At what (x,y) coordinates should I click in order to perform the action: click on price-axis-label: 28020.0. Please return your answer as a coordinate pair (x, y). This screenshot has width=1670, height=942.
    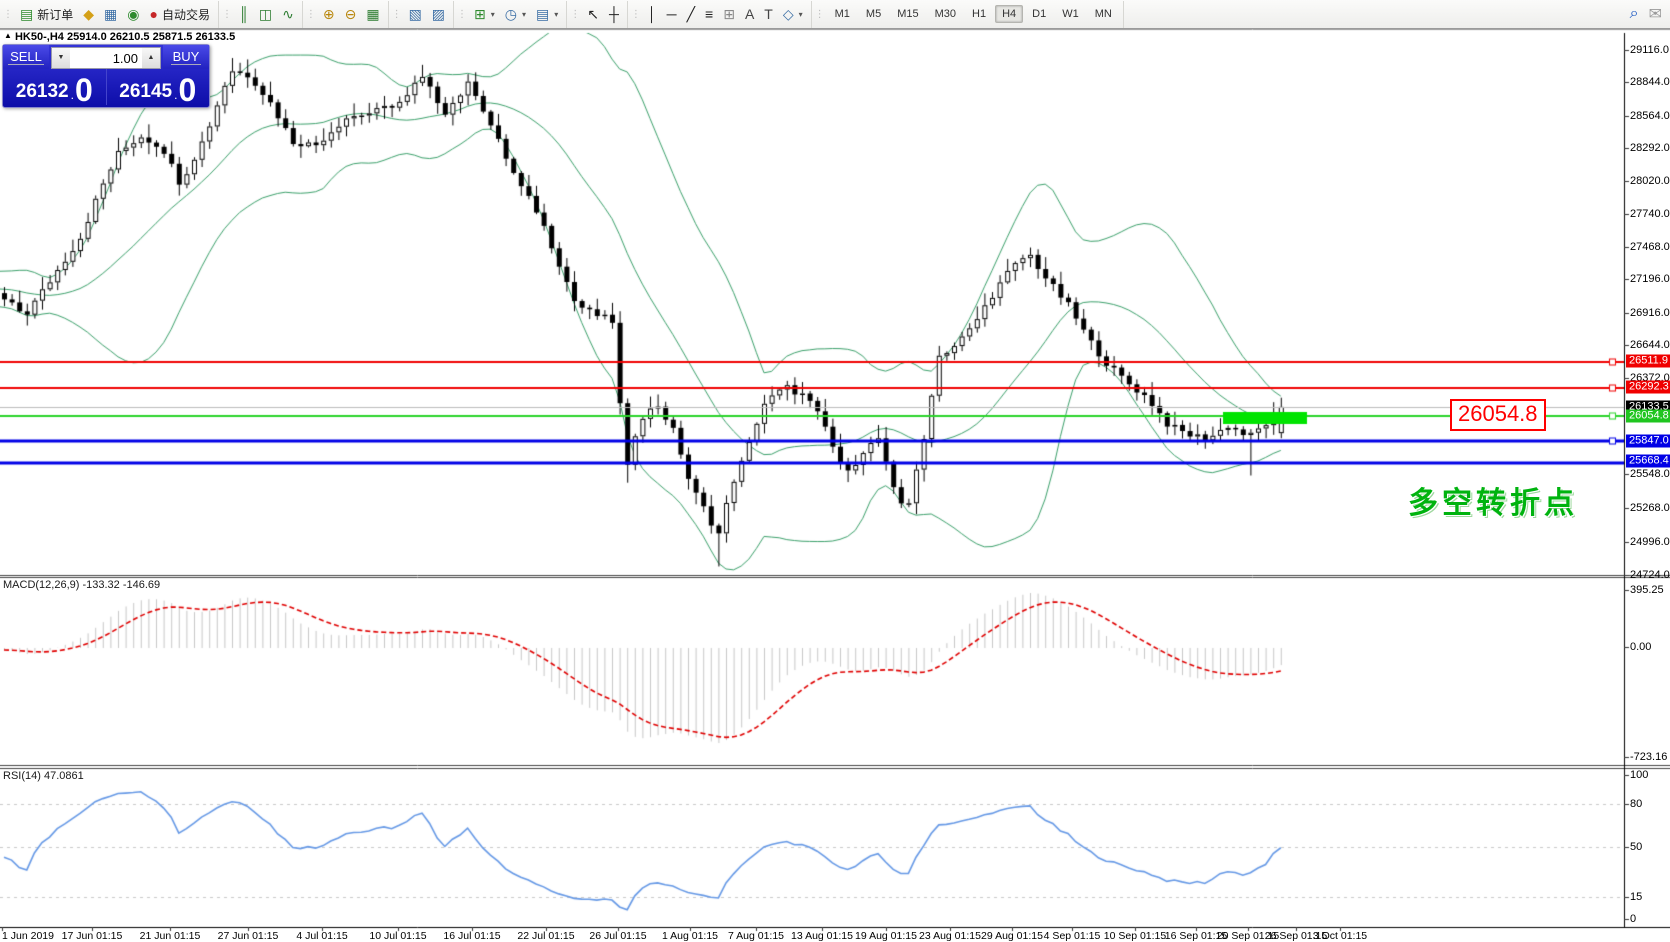
    Looking at the image, I should click on (1650, 181).